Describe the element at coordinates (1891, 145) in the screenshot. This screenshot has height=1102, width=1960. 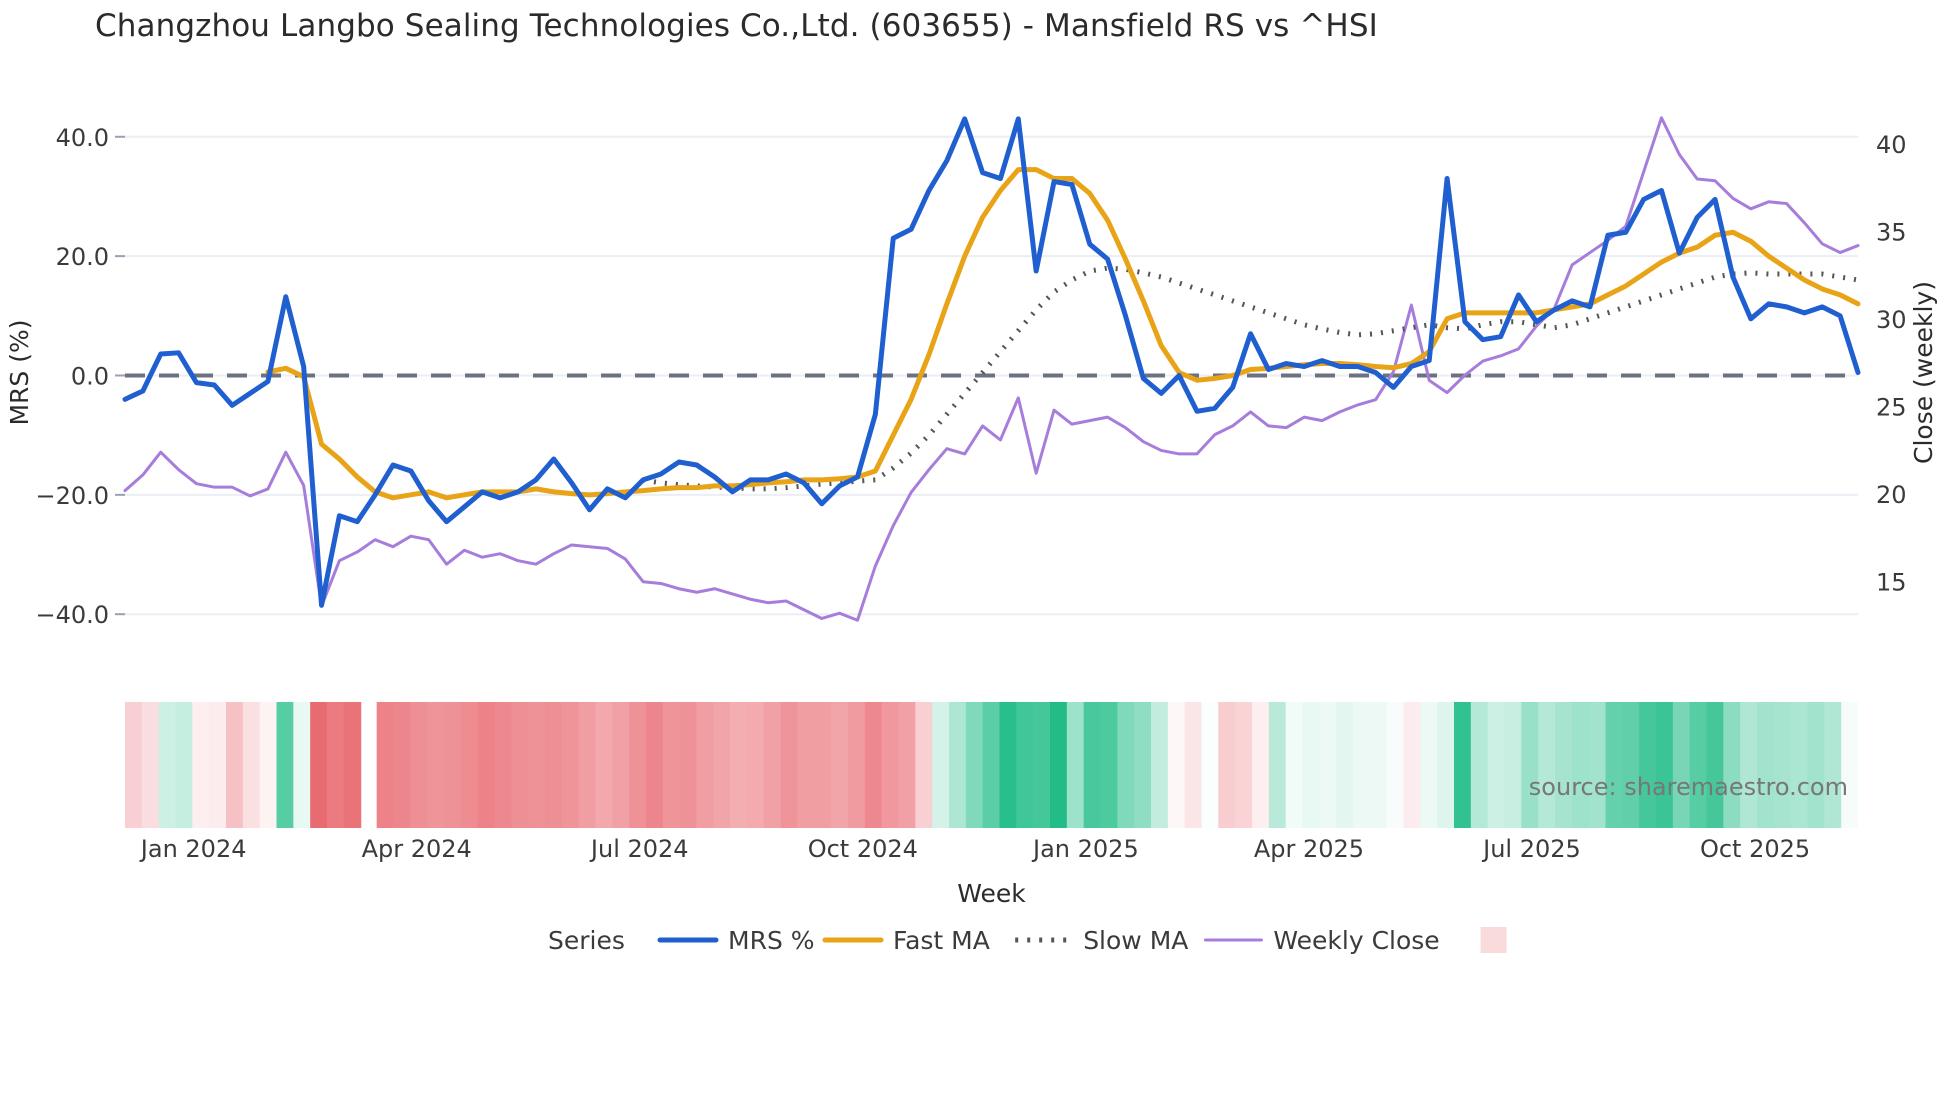
I see `y2-tick-label: 40` at that location.